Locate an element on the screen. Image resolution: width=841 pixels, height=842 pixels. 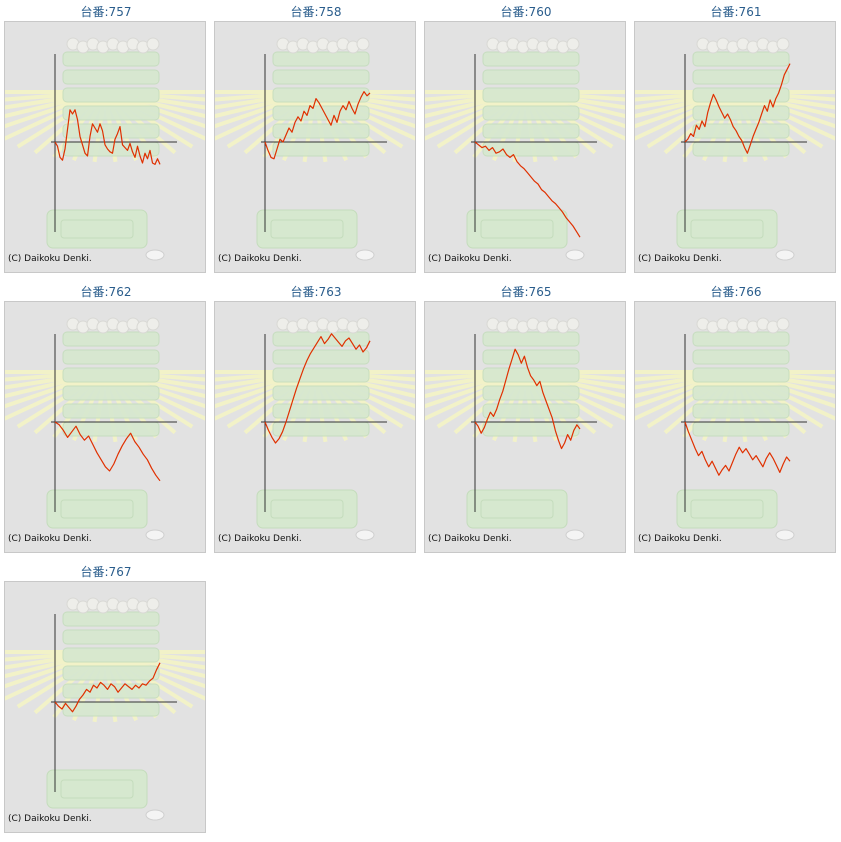
machine-chart-card: 台番:761 (C) Daikoku Denki. is located at coordinates (736, 138).